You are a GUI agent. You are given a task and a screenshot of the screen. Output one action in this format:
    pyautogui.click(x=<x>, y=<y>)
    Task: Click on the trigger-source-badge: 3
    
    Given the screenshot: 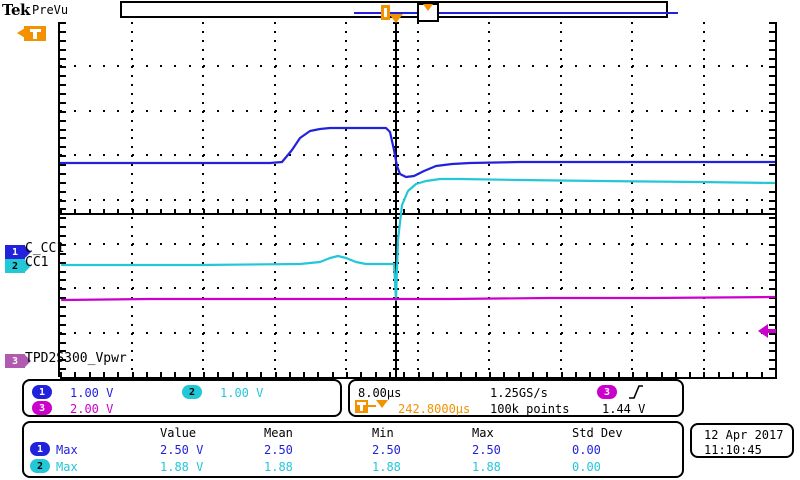 What is the action you would take?
    pyautogui.click(x=607, y=392)
    